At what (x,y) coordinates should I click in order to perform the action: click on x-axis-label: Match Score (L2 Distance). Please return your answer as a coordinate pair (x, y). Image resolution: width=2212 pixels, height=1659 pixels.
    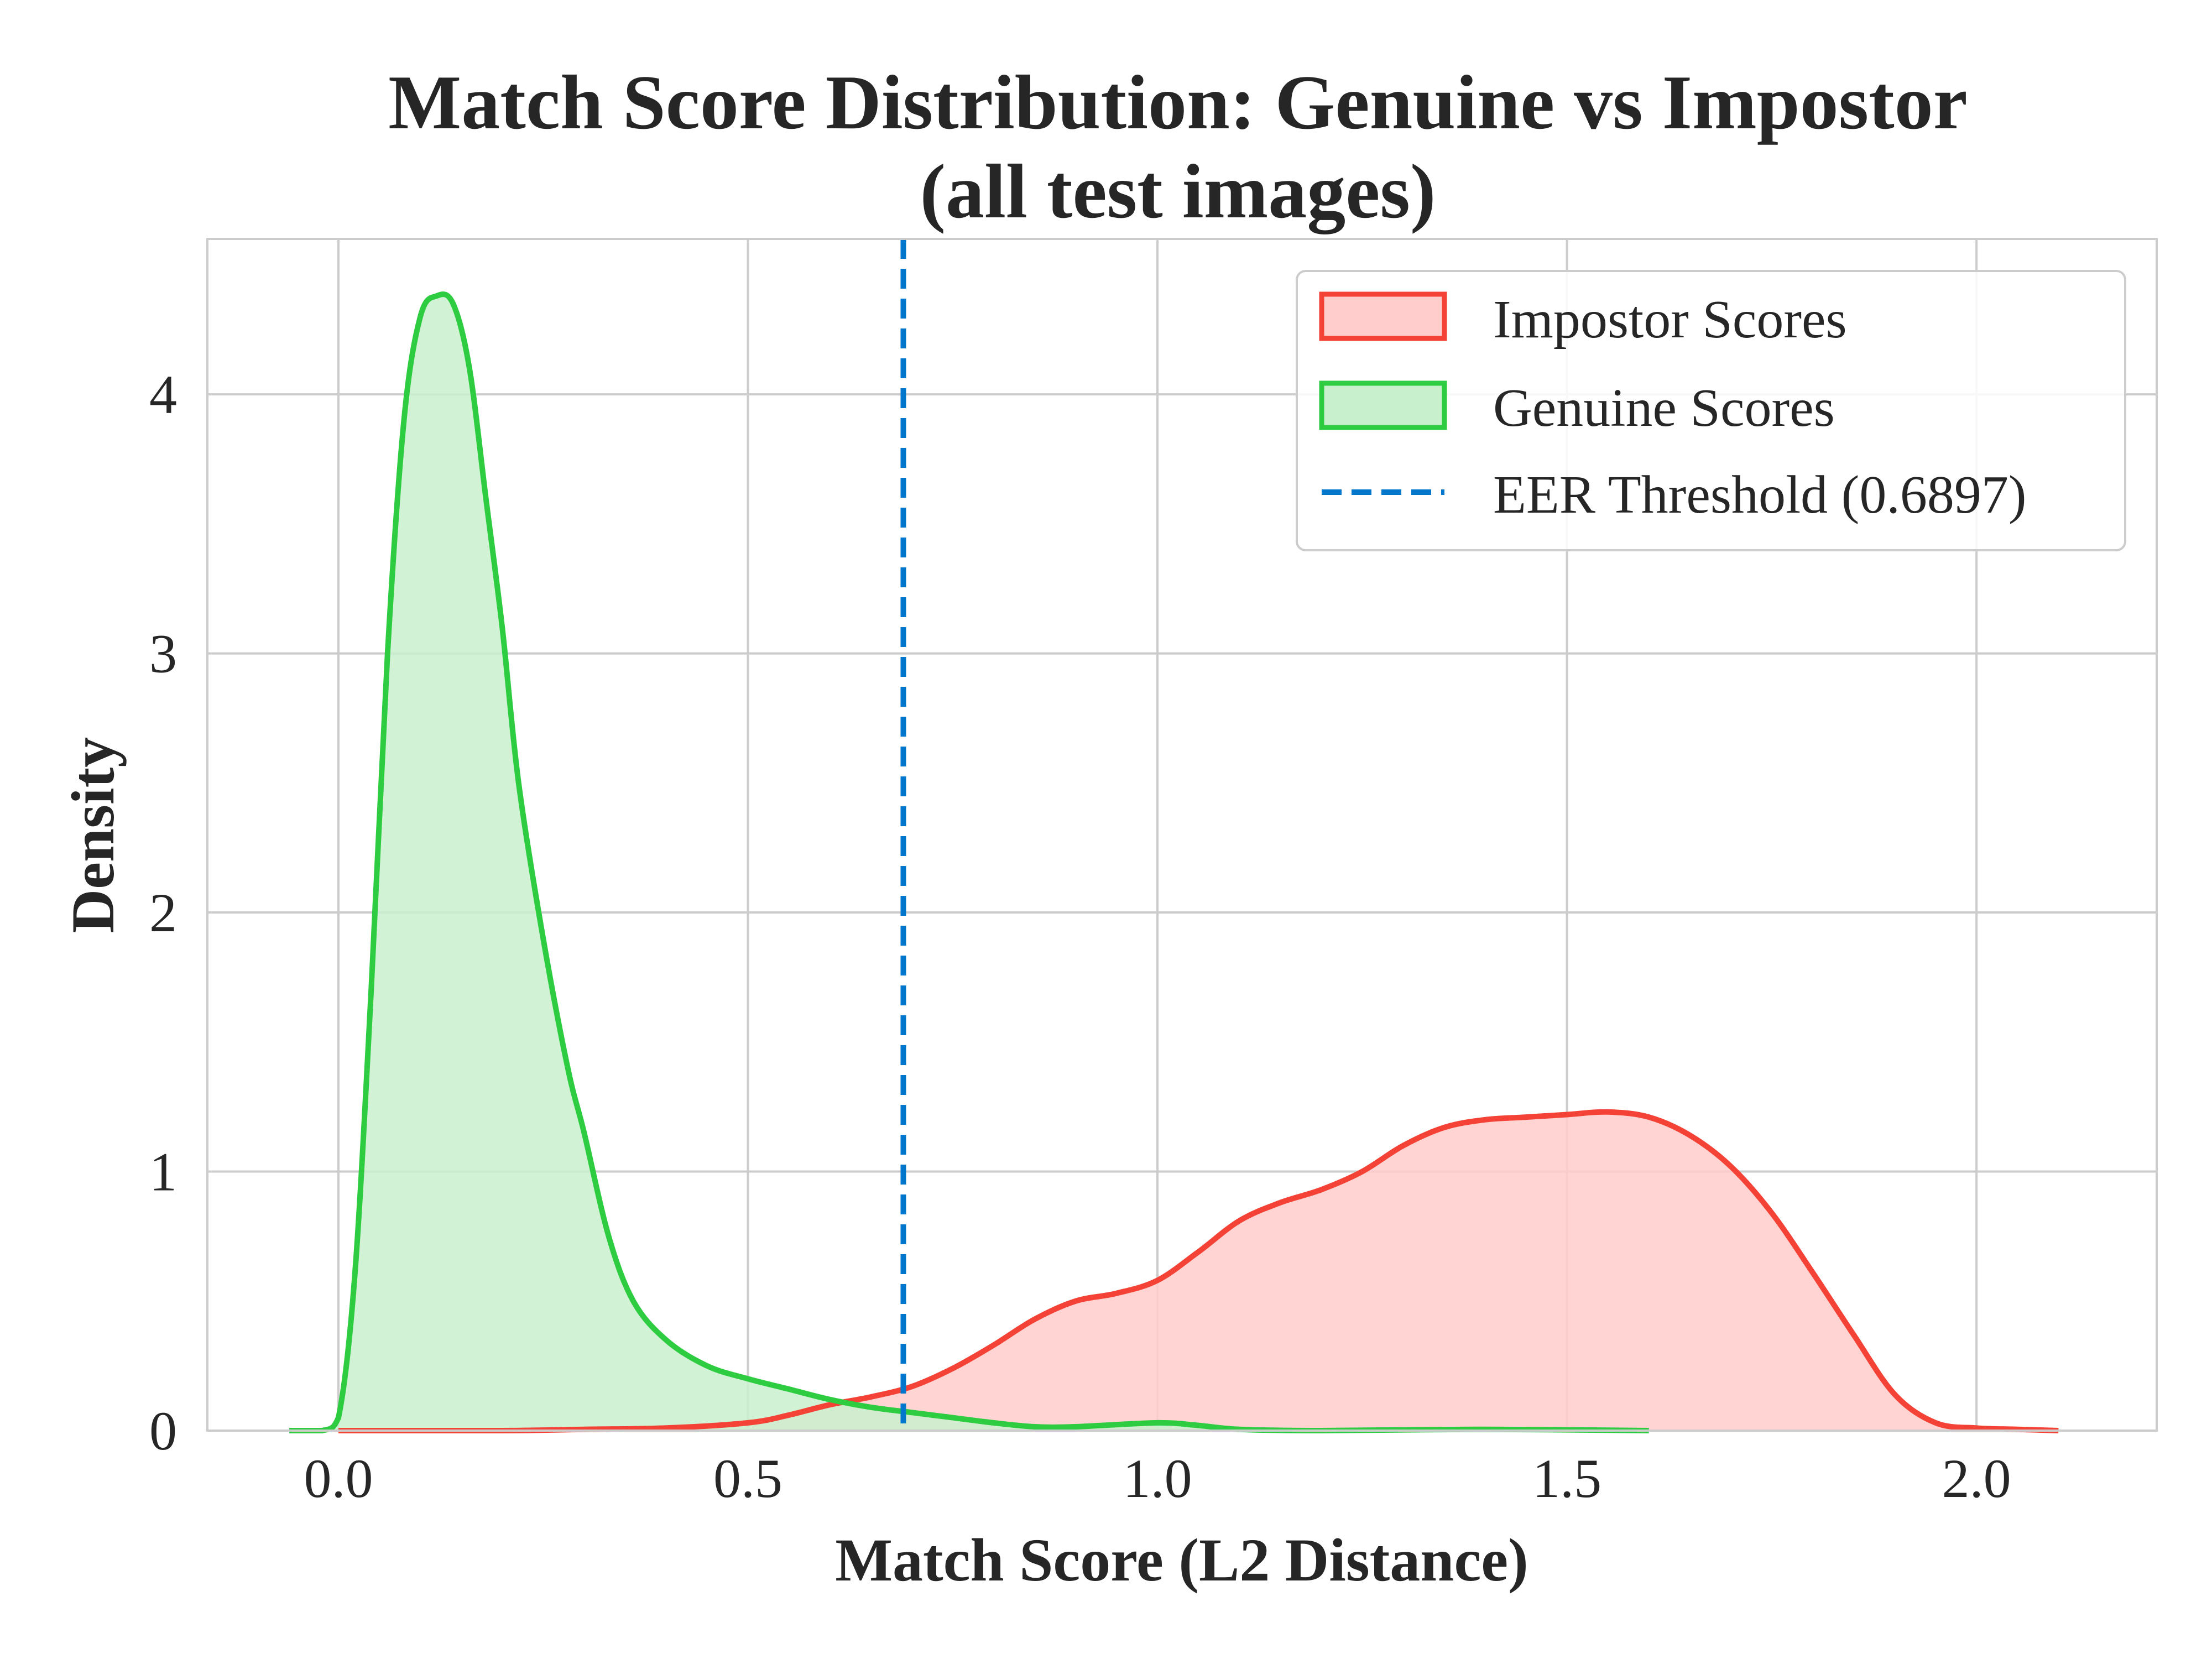
    Looking at the image, I should click on (1181, 1560).